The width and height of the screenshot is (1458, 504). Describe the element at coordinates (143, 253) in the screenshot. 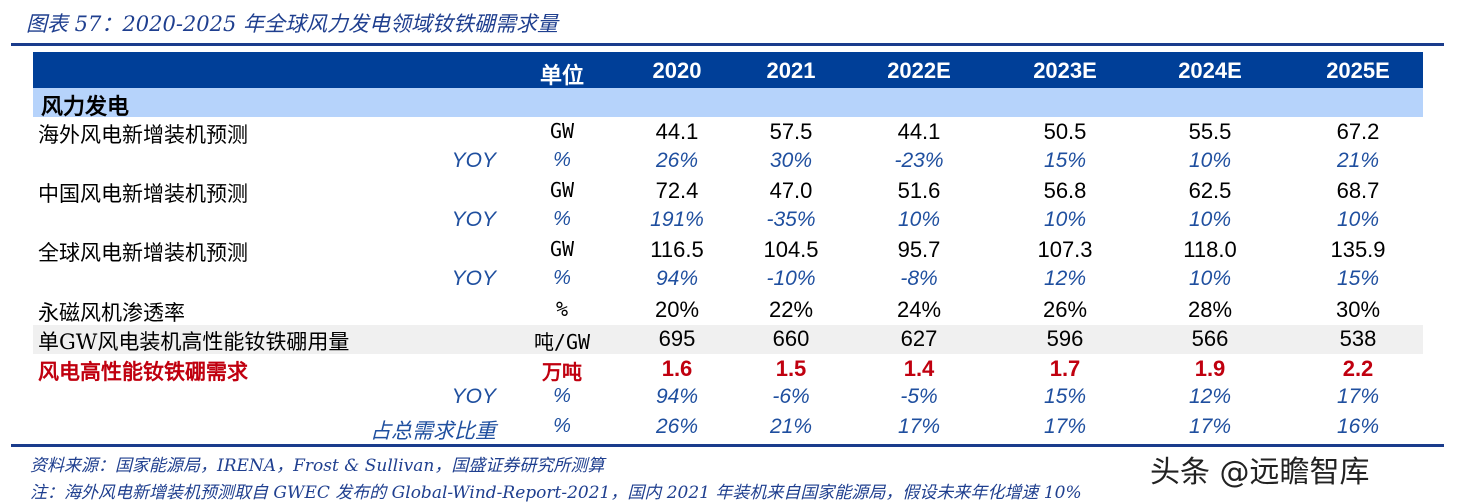

I see `row-label: 全球风电新增装机预测` at that location.